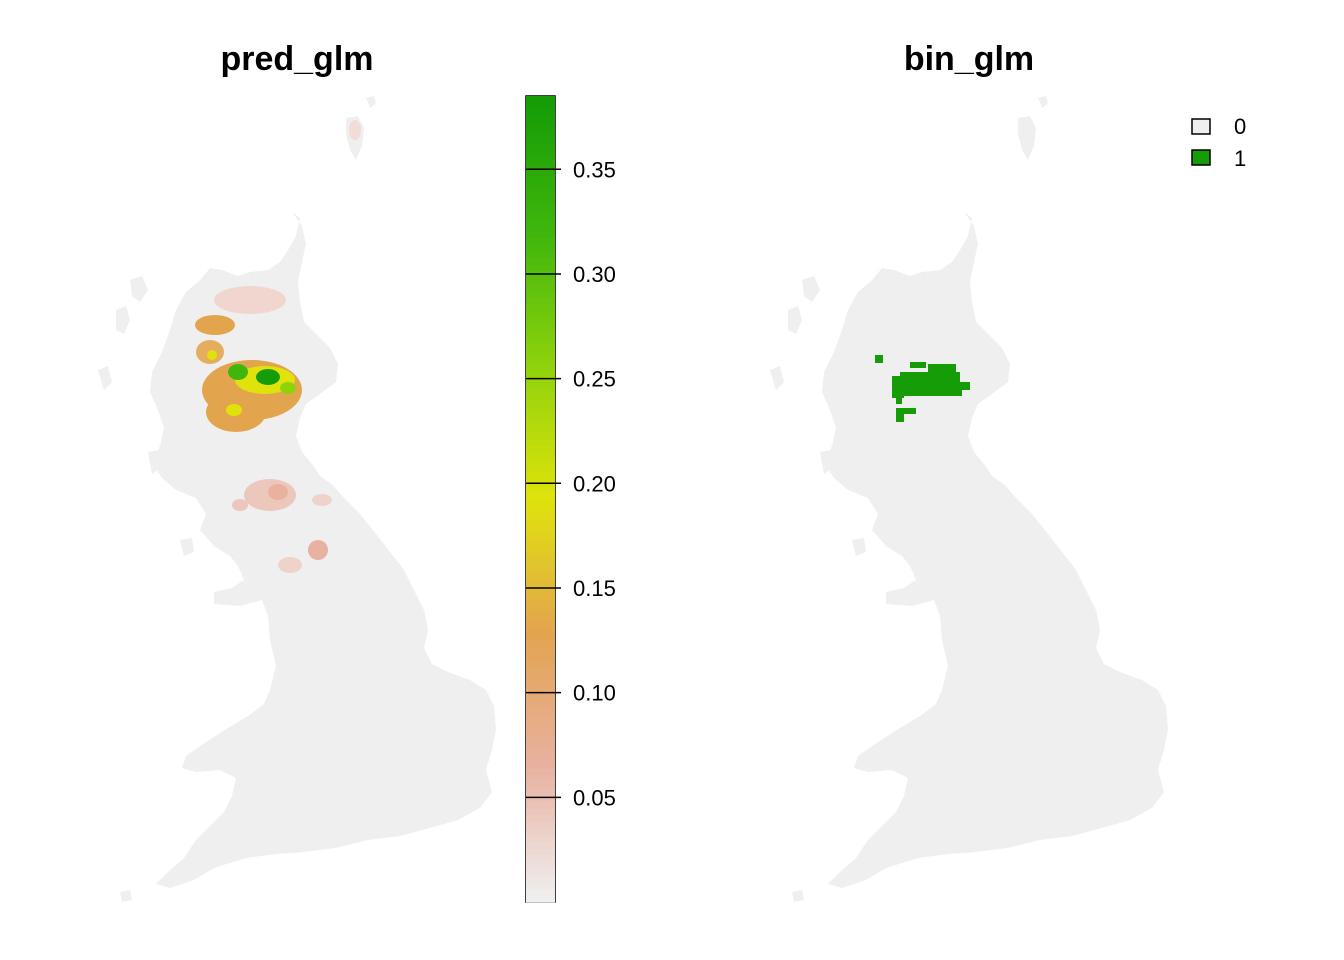  Describe the element at coordinates (571, 483) in the screenshot. I see `colorbar-ticks: 0.05 0.10 0.15 0.20 0.25 0.30 0.35` at that location.